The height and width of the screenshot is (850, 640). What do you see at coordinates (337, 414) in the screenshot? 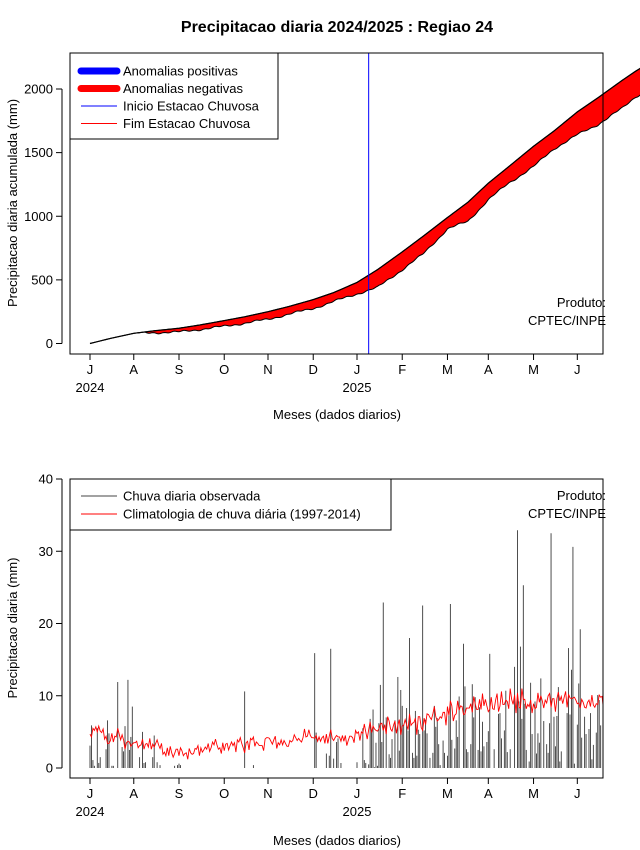
I see `top-x-axis-label: Meses (dados diarios)` at bounding box center [337, 414].